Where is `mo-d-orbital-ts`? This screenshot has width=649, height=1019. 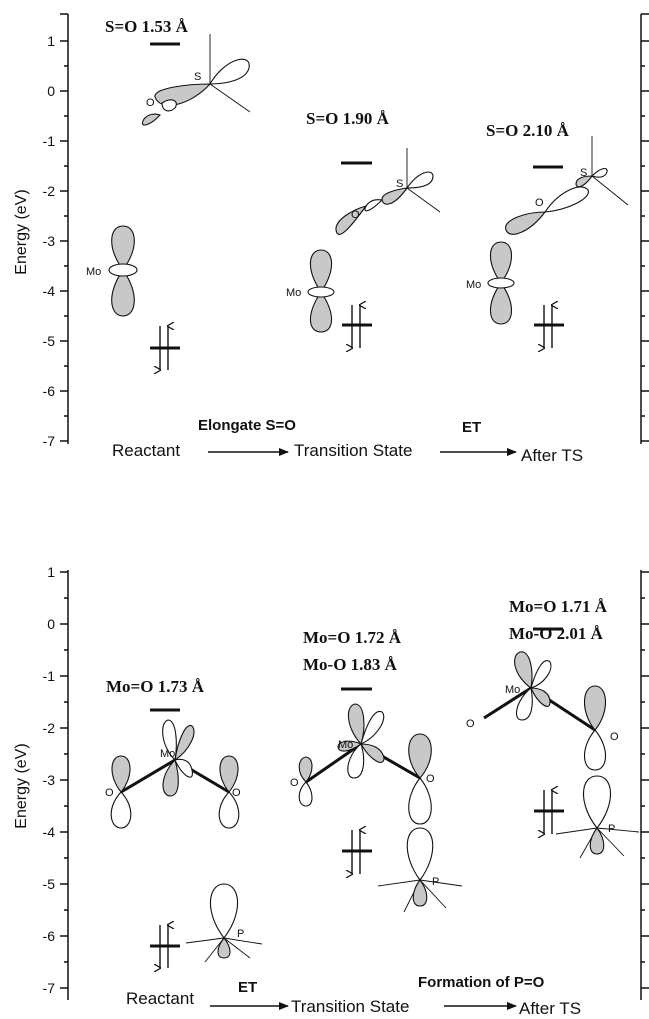
mo-d-orbital-ts is located at coordinates (321, 291).